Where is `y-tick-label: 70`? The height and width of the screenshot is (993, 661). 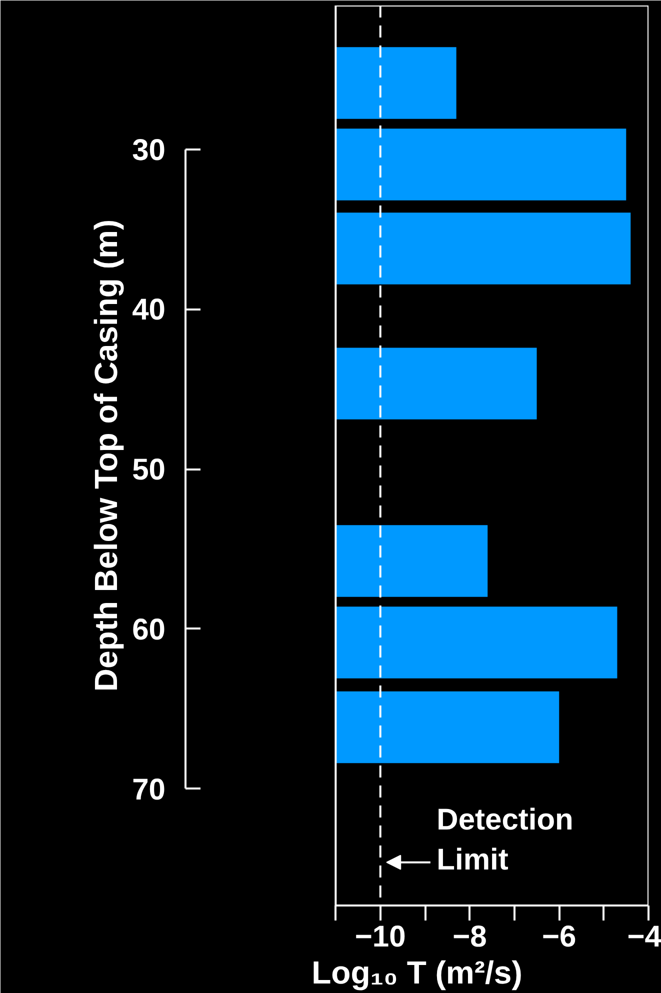
y-tick-label: 70 is located at coordinates (149, 789).